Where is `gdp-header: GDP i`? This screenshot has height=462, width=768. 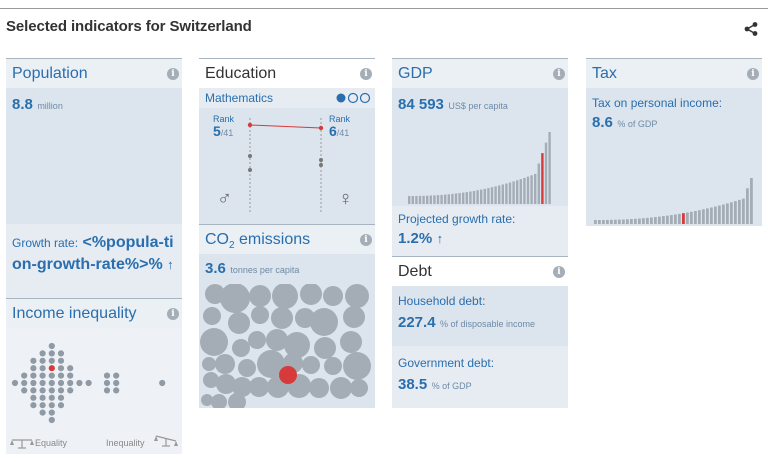 gdp-header: GDP i is located at coordinates (480, 73).